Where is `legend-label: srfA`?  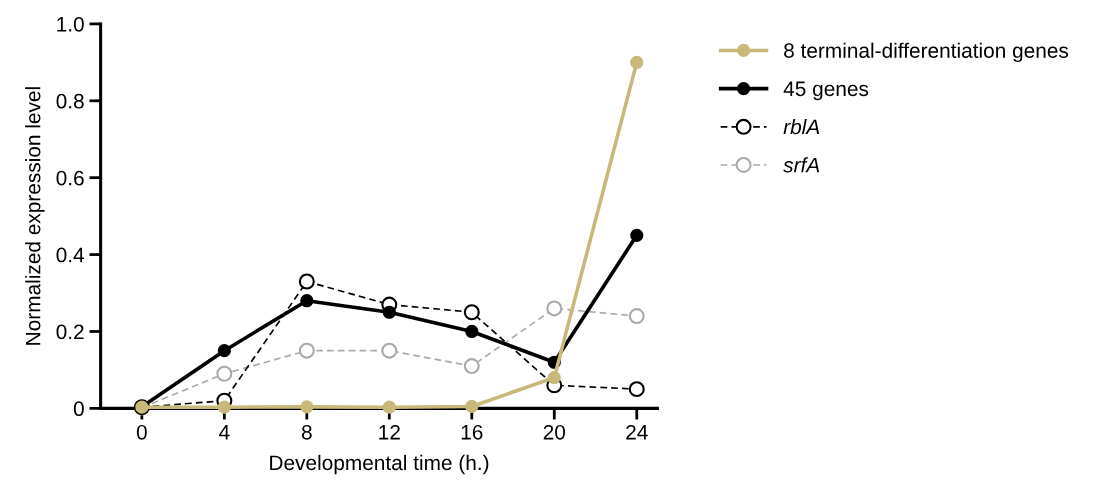
legend-label: srfA is located at coordinates (801, 165).